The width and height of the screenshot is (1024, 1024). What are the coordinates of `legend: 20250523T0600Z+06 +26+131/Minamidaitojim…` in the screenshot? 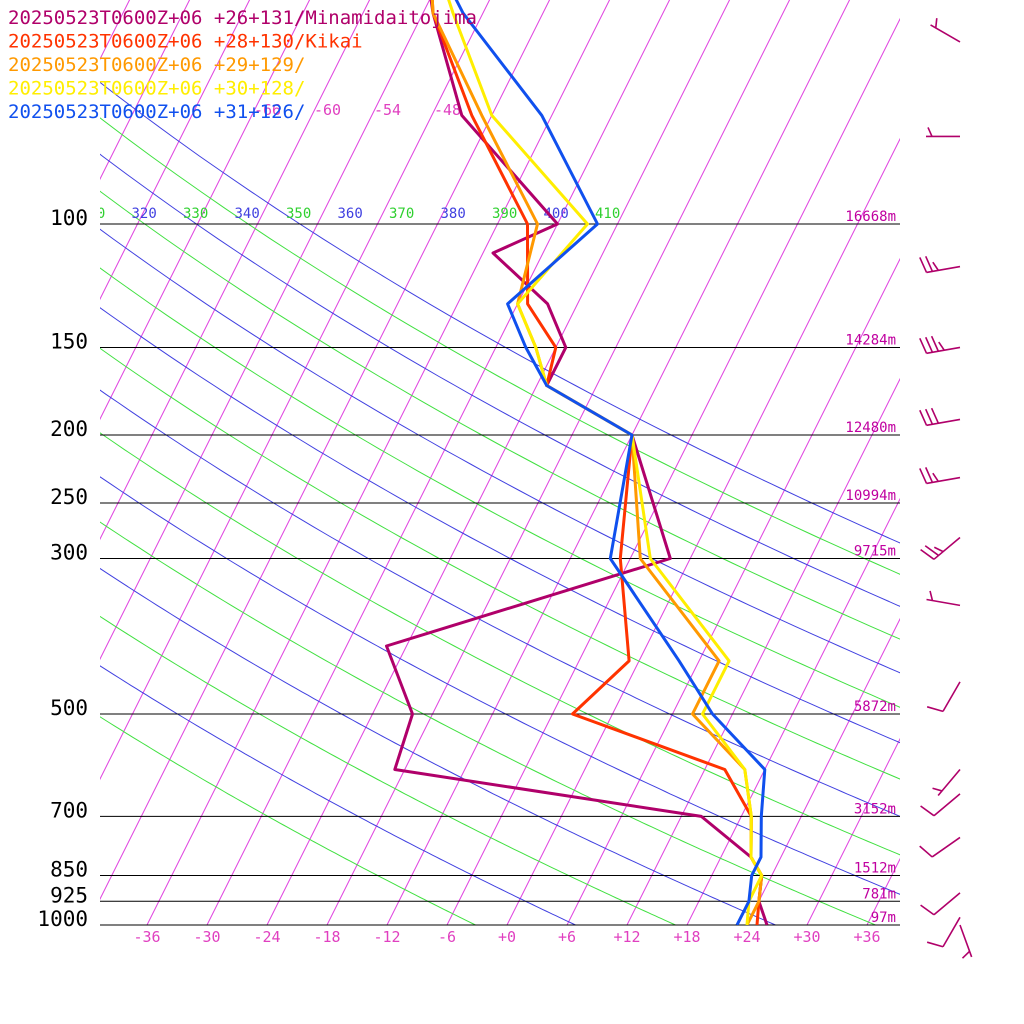 It's located at (242, 65).